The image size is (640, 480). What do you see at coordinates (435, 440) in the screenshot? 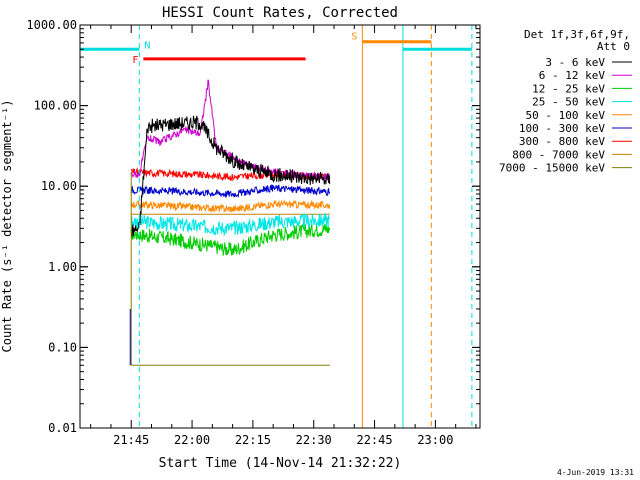
I see `x-tick-label: 23:00` at bounding box center [435, 440].